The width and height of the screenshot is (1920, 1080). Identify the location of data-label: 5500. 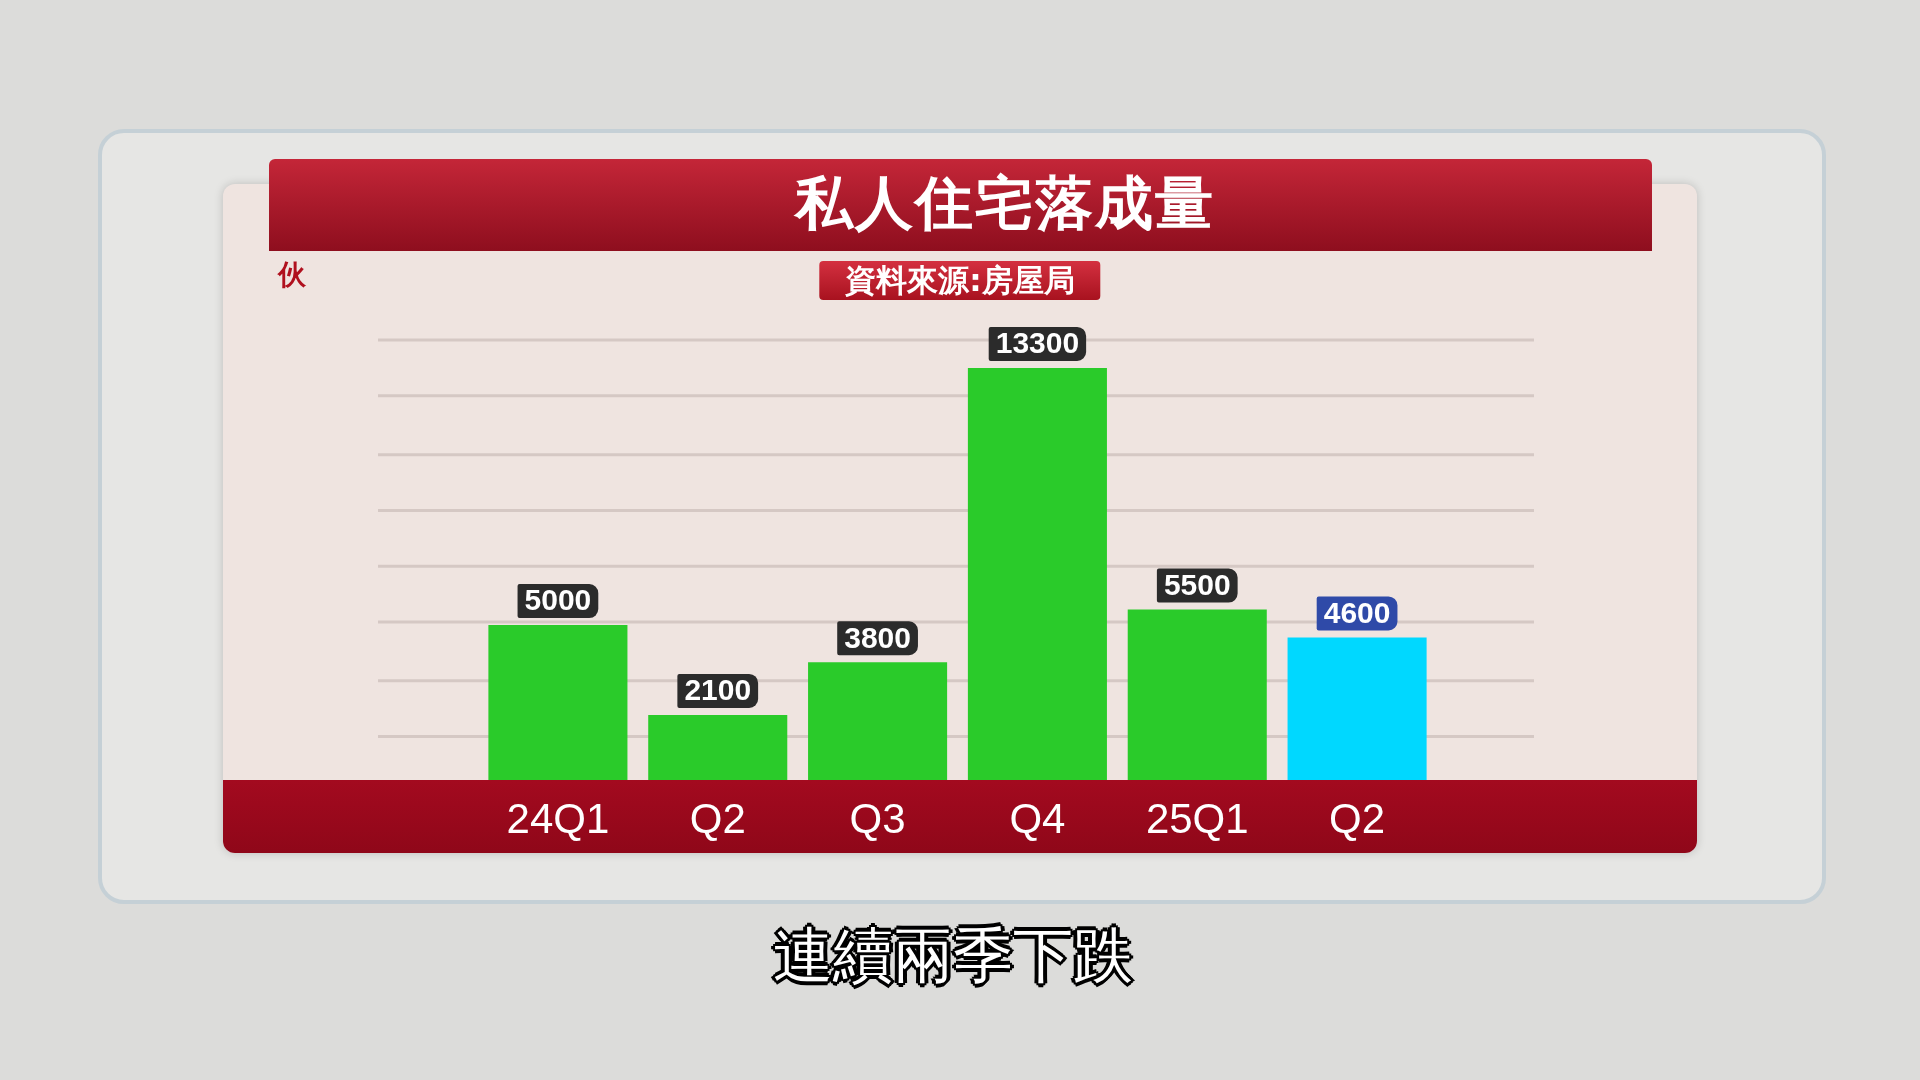
(1197, 584).